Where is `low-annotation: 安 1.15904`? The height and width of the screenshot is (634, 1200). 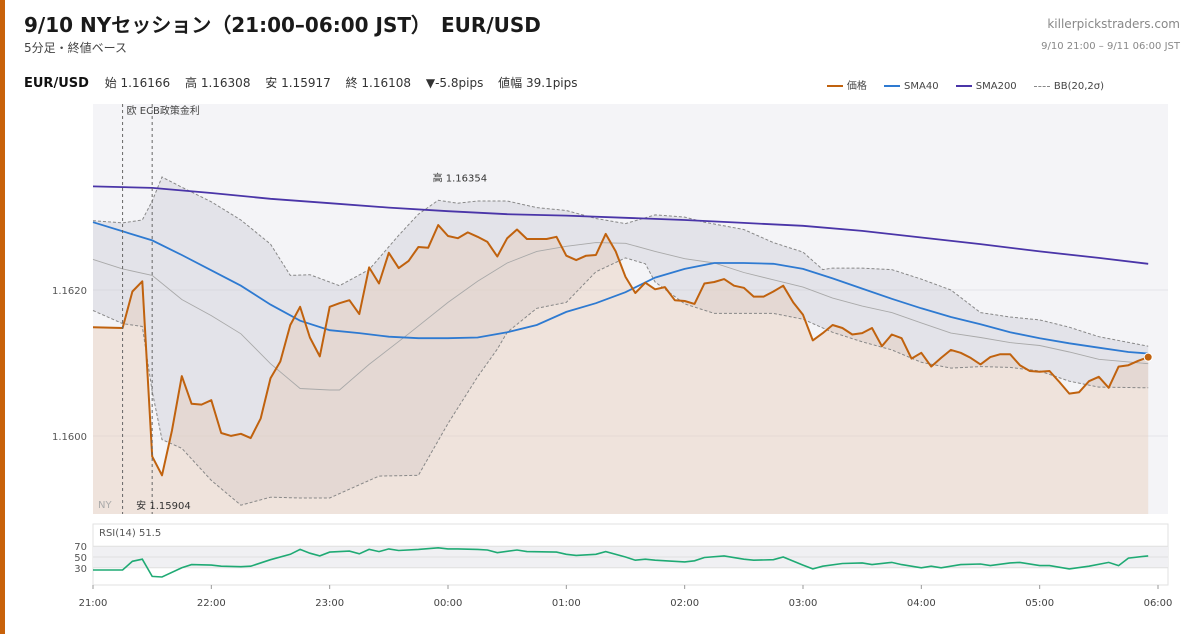 low-annotation: 安 1.15904 is located at coordinates (163, 505).